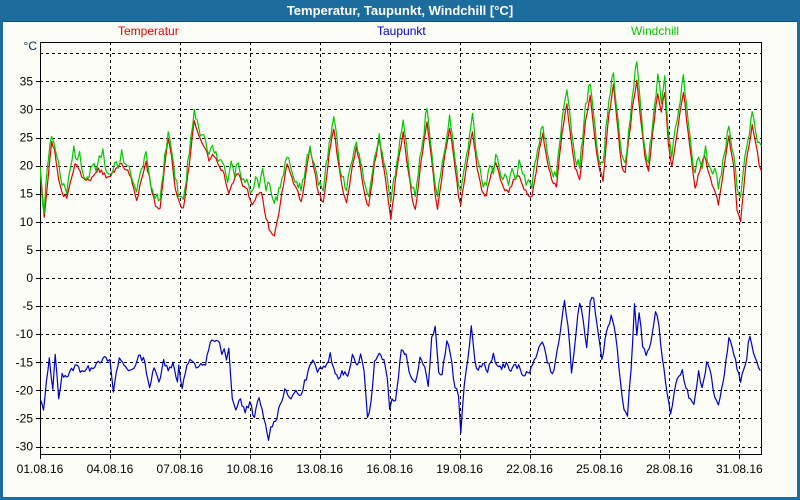 The width and height of the screenshot is (800, 500). What do you see at coordinates (25, 362) in the screenshot?
I see `y-axis-tick-label: -15` at bounding box center [25, 362].